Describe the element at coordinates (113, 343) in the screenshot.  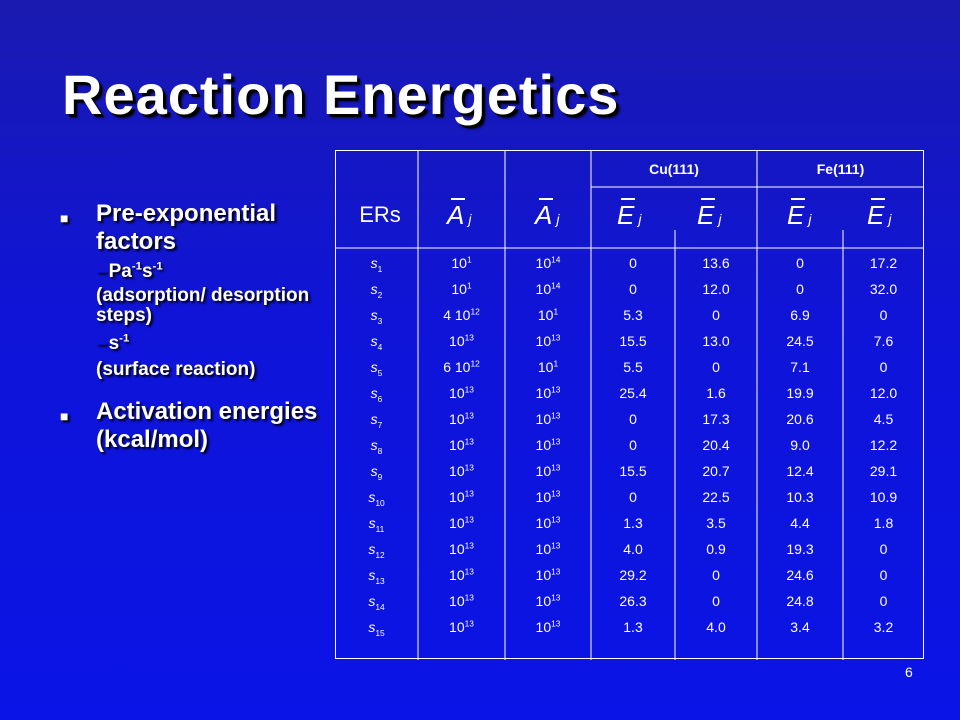
I see `sub-bullet-s: – s-1` at that location.